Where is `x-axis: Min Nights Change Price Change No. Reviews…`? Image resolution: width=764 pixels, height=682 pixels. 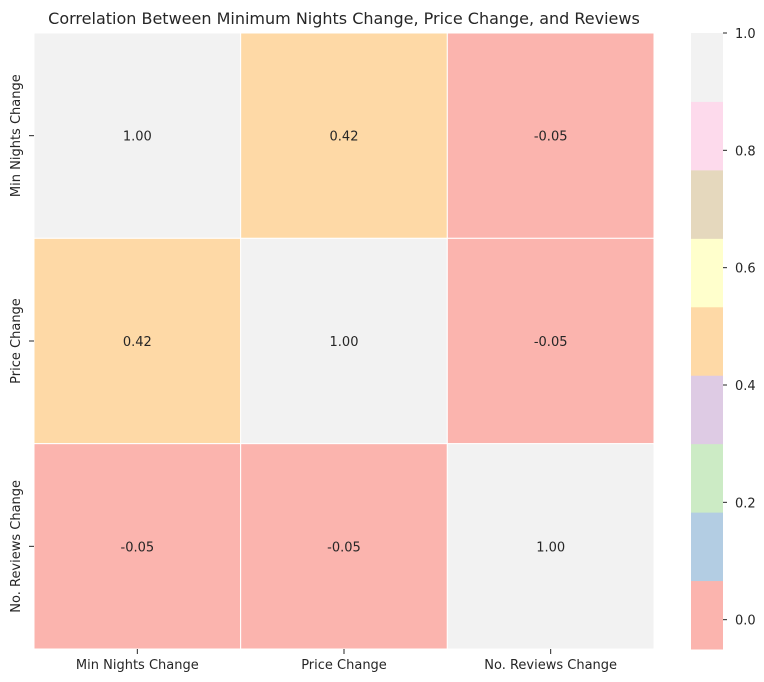 x-axis: Min Nights Change Price Change No. Reviews… is located at coordinates (346, 661).